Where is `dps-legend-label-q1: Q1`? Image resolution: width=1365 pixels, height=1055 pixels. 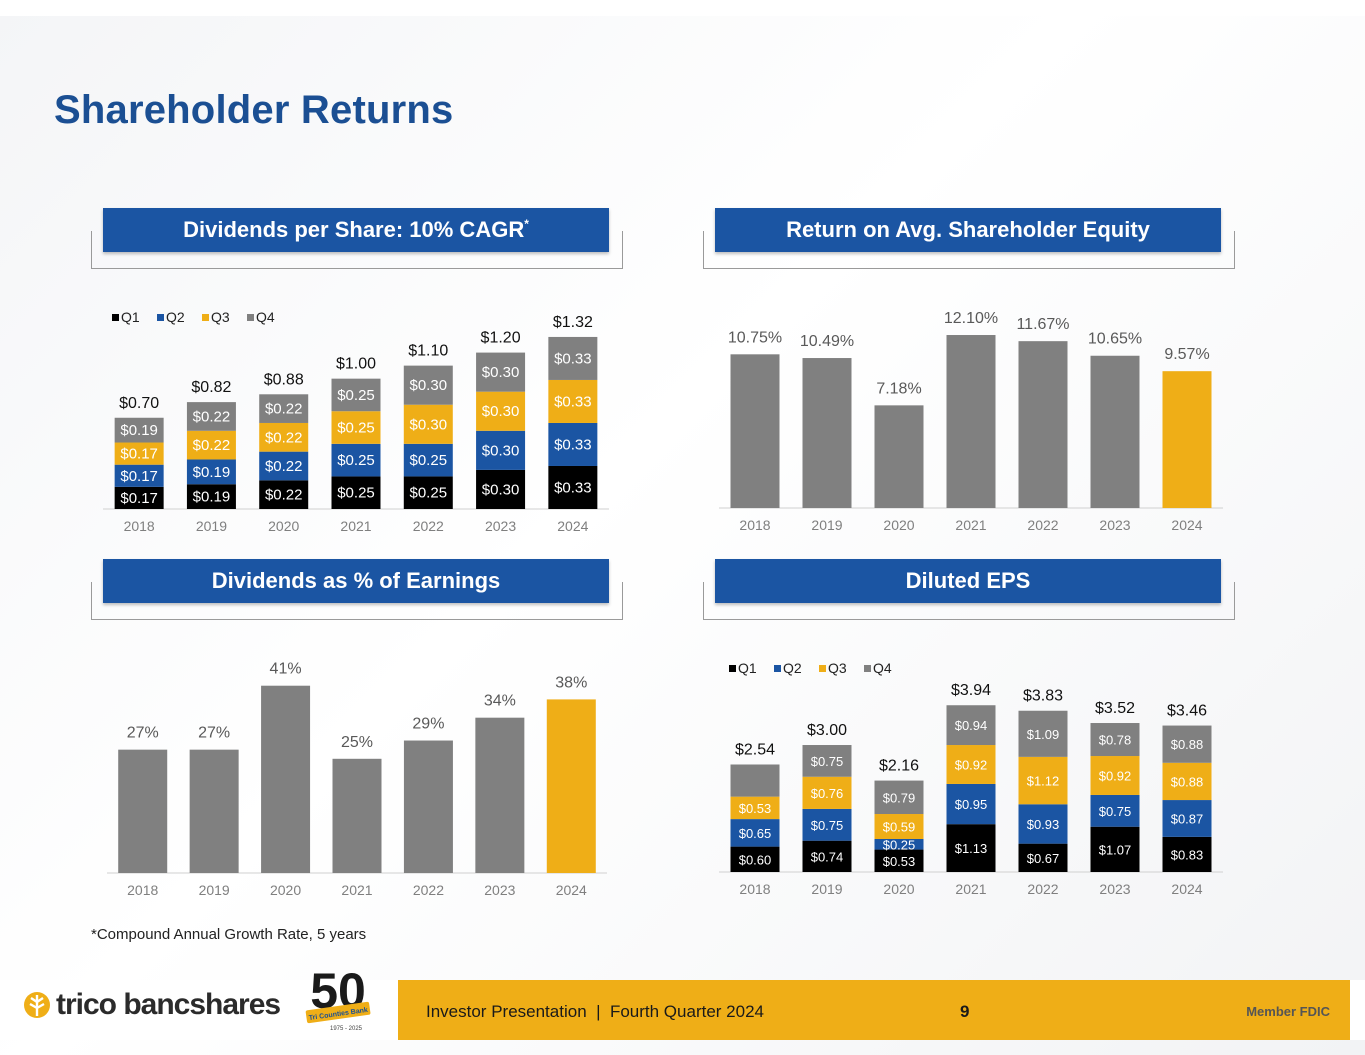 dps-legend-label-q1: Q1 is located at coordinates (130, 317).